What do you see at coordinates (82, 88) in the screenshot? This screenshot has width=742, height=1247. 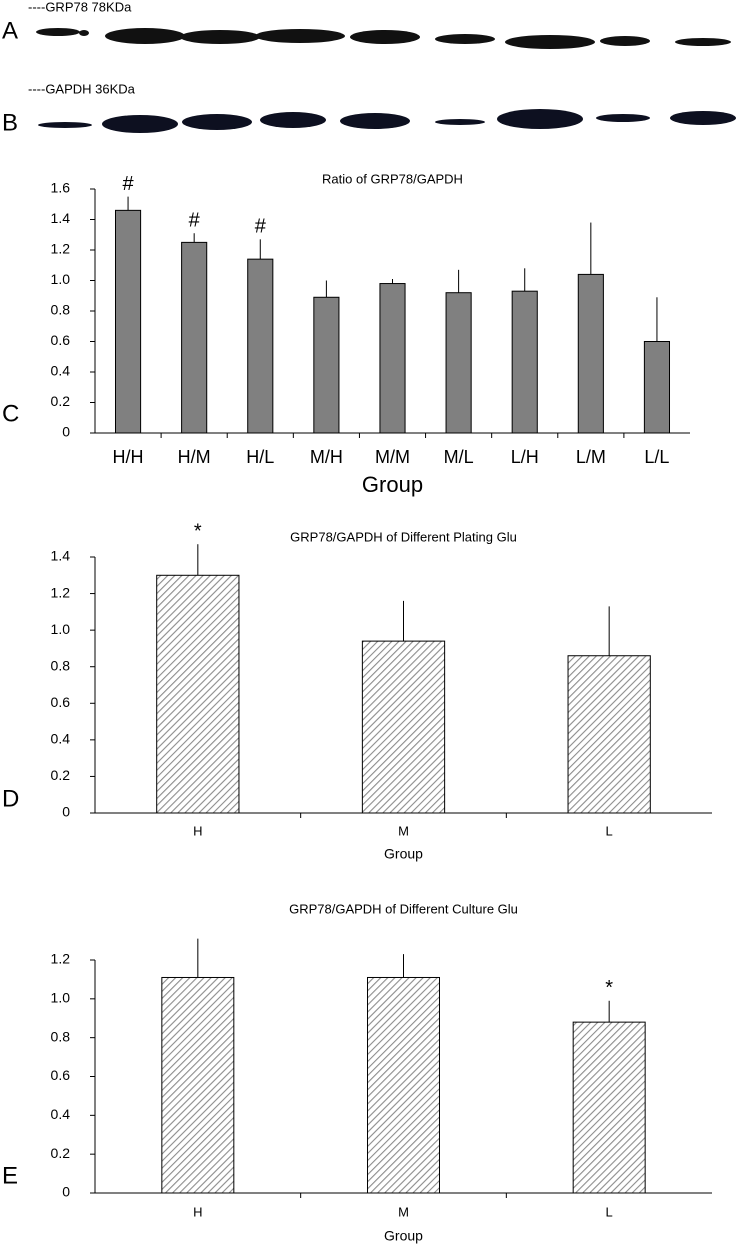 I see `blot-label: ----GAPDH 36KDa` at bounding box center [82, 88].